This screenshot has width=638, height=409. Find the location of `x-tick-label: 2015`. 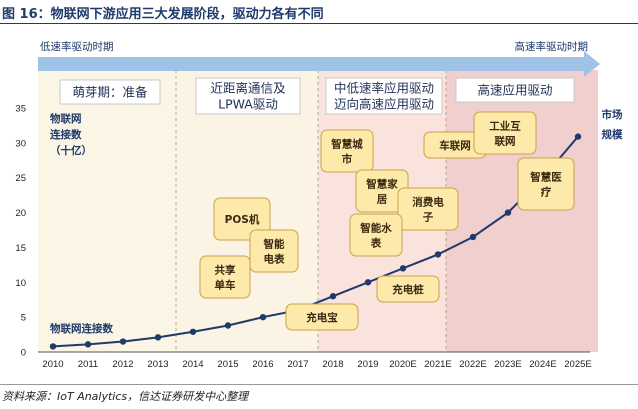

x-tick-label: 2015 is located at coordinates (227, 364).